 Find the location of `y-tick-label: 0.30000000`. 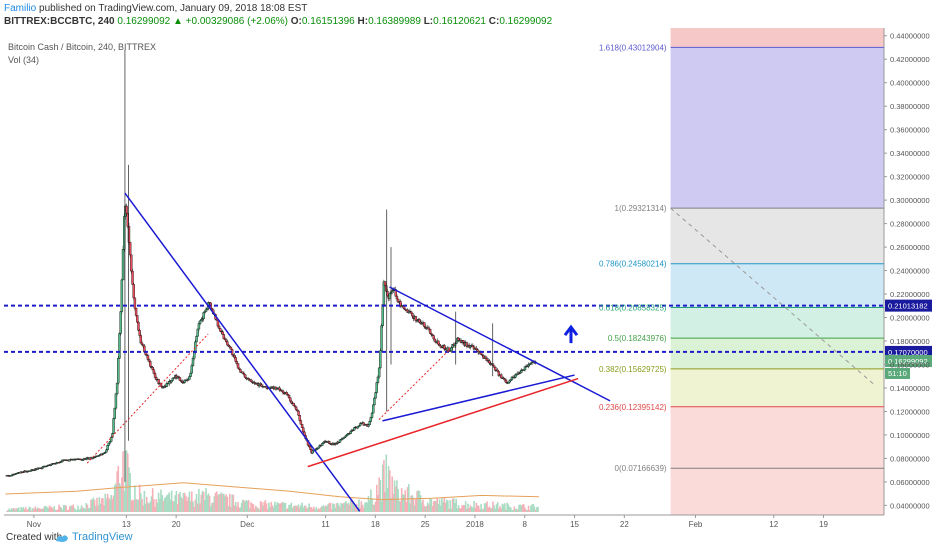

y-tick-label: 0.30000000 is located at coordinates (910, 200).